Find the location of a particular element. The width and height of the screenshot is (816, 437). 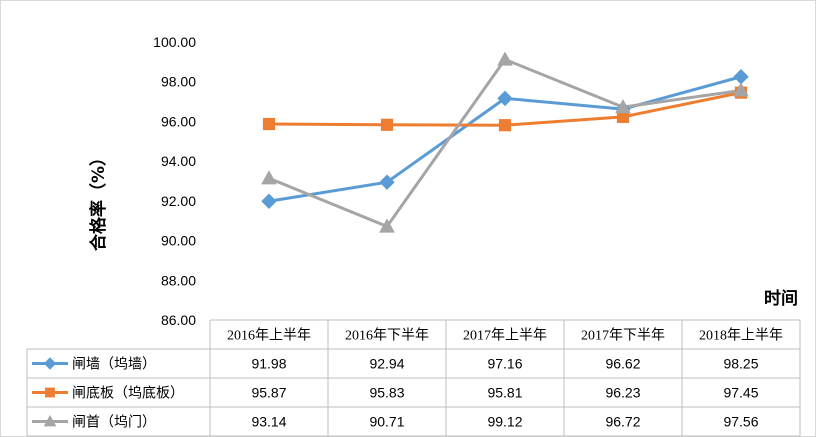

y-tick-label: 88.00 is located at coordinates (178, 280).